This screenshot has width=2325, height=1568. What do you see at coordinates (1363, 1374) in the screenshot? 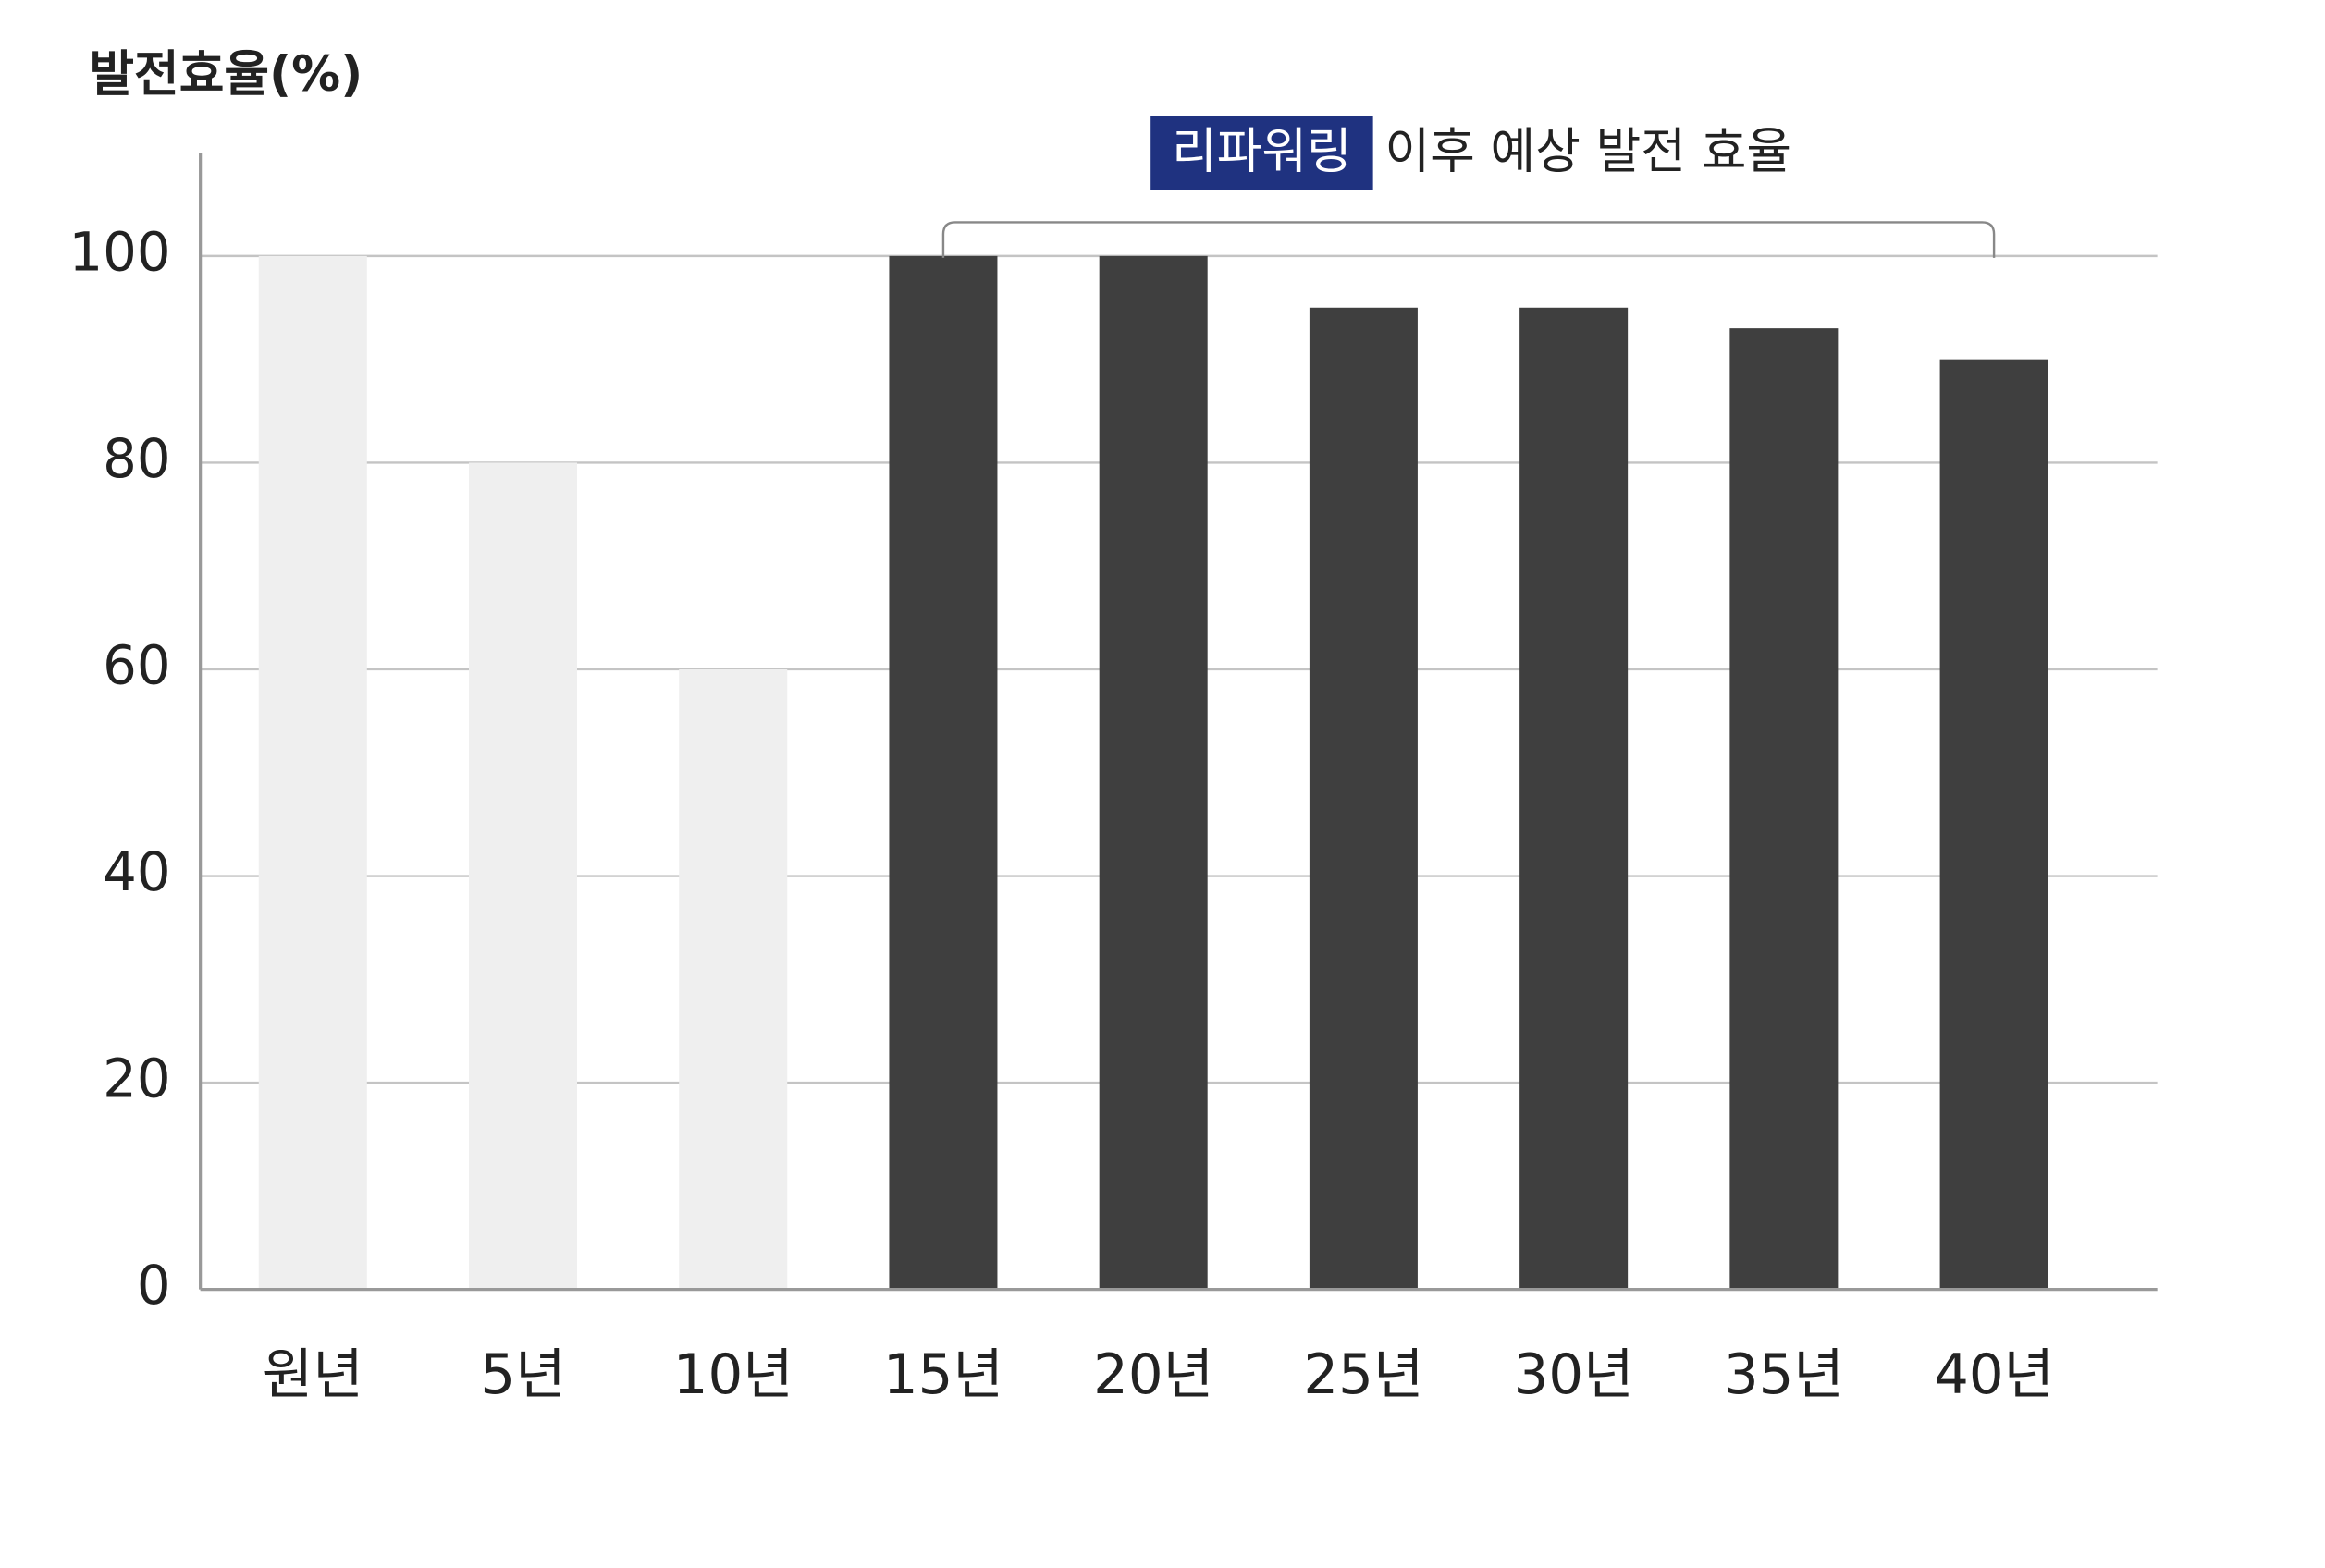
I see `x-tick-label: 25년` at bounding box center [1363, 1374].